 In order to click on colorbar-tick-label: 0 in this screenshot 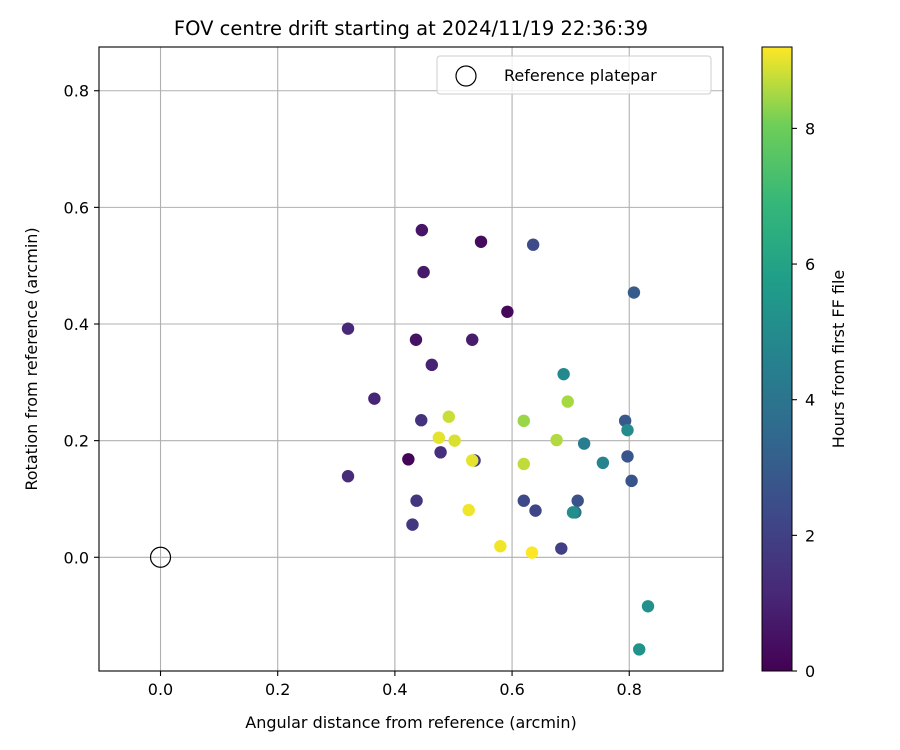, I will do `click(810, 671)`.